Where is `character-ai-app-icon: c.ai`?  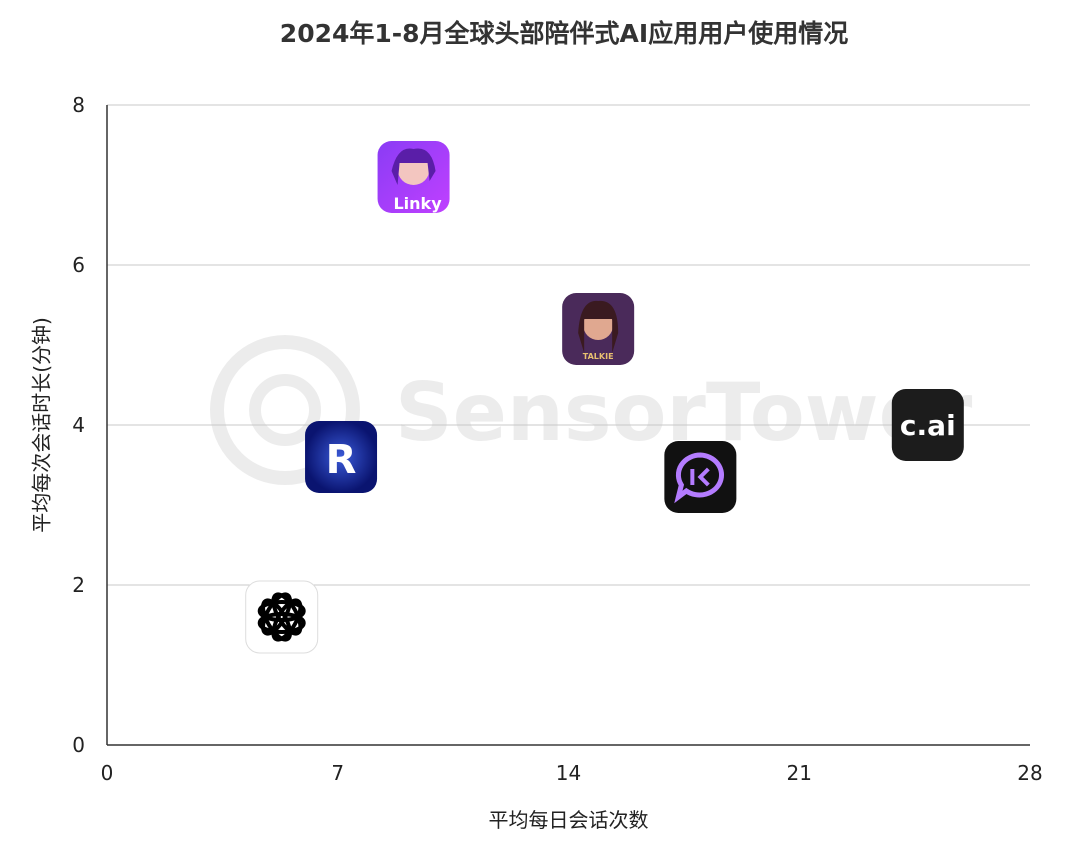
character-ai-app-icon: c.ai is located at coordinates (927, 425).